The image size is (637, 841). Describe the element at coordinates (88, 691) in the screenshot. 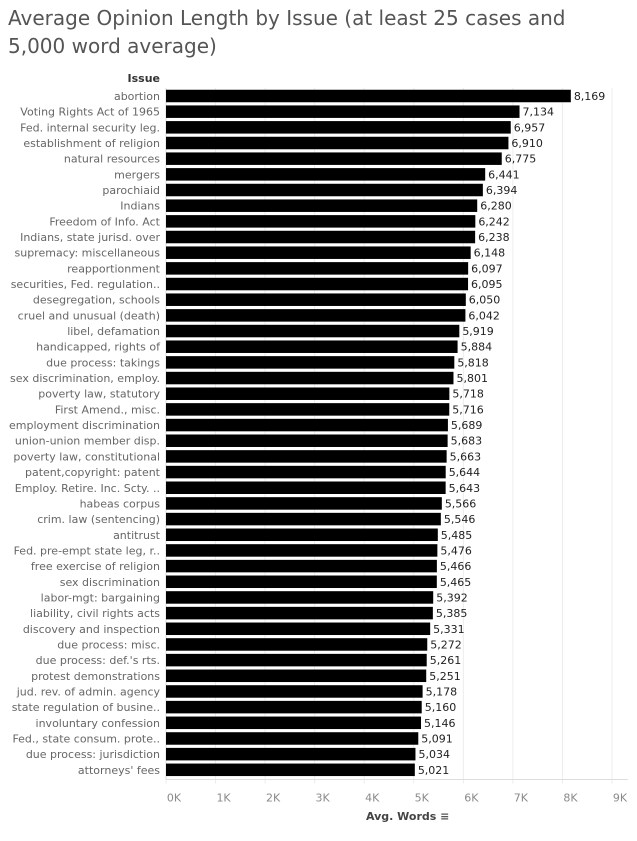

I see `category-label: jud. rev. of admin. agency` at that location.